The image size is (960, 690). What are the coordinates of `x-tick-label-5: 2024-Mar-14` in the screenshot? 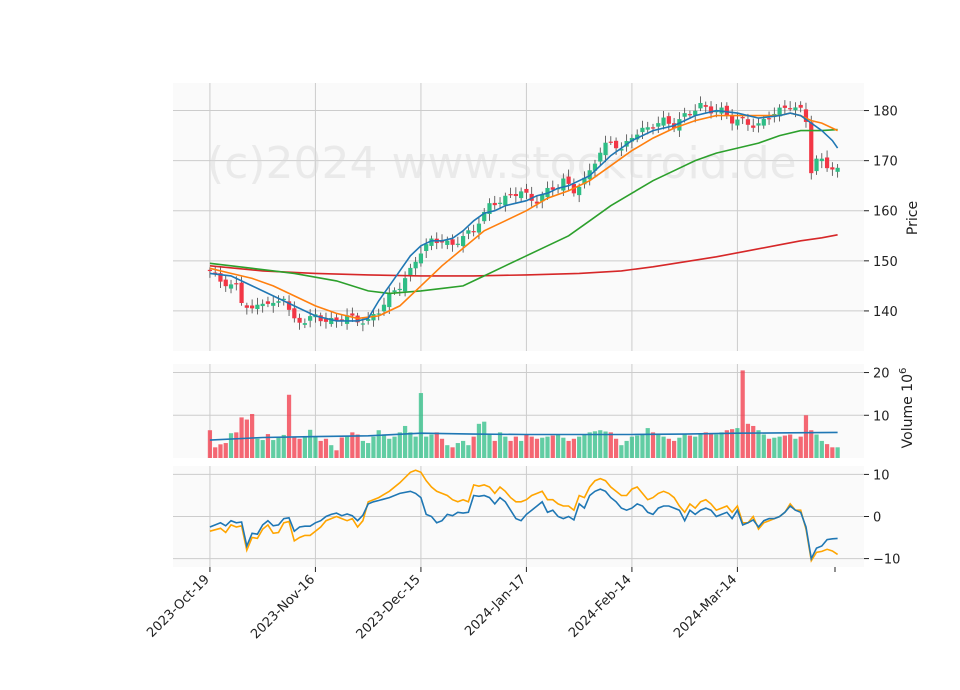 It's located at (705, 606).